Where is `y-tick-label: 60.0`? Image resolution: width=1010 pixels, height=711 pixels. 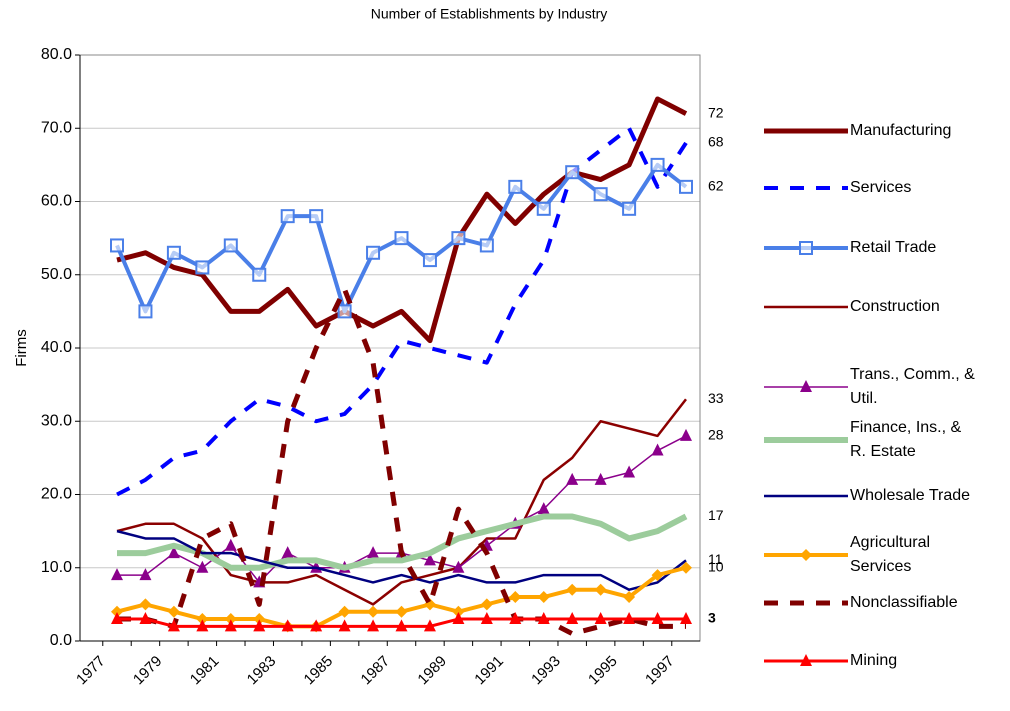 y-tick-label: 60.0 is located at coordinates (56, 201).